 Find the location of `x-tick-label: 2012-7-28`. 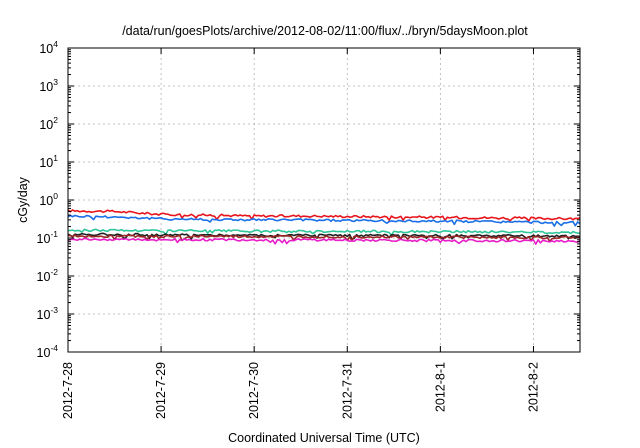

x-tick-label: 2012-7-28 is located at coordinates (68, 390).